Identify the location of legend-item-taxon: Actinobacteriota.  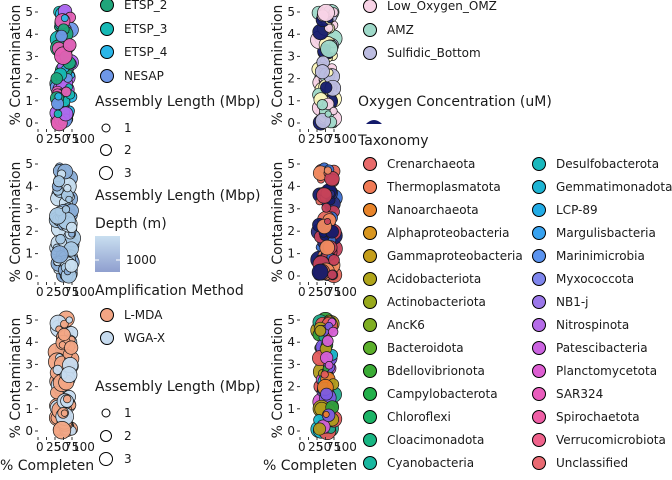
(424, 302).